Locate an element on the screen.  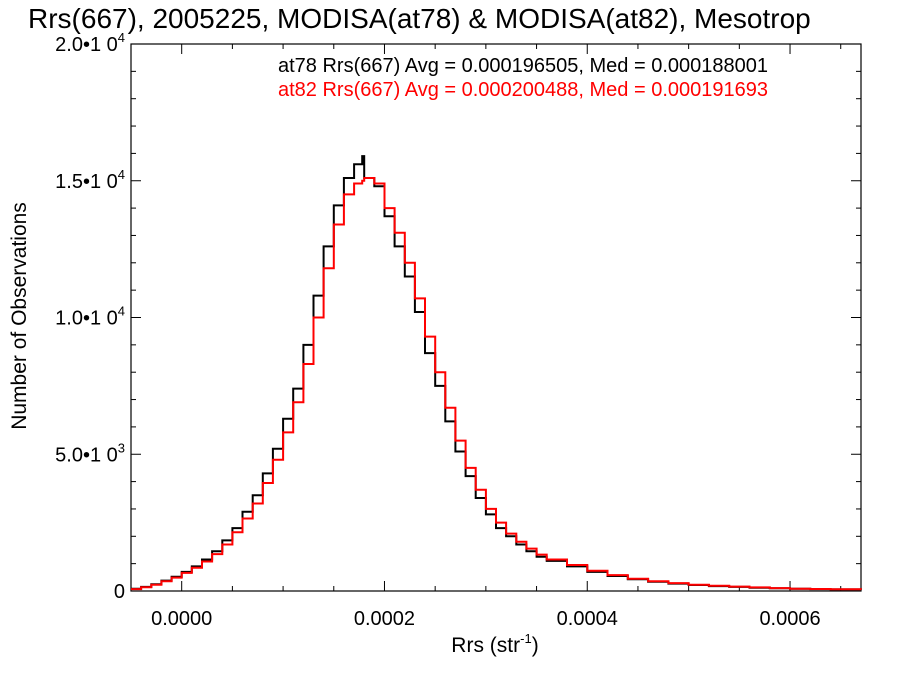
y-tick-label: 1.5•1 04 is located at coordinates (90, 180).